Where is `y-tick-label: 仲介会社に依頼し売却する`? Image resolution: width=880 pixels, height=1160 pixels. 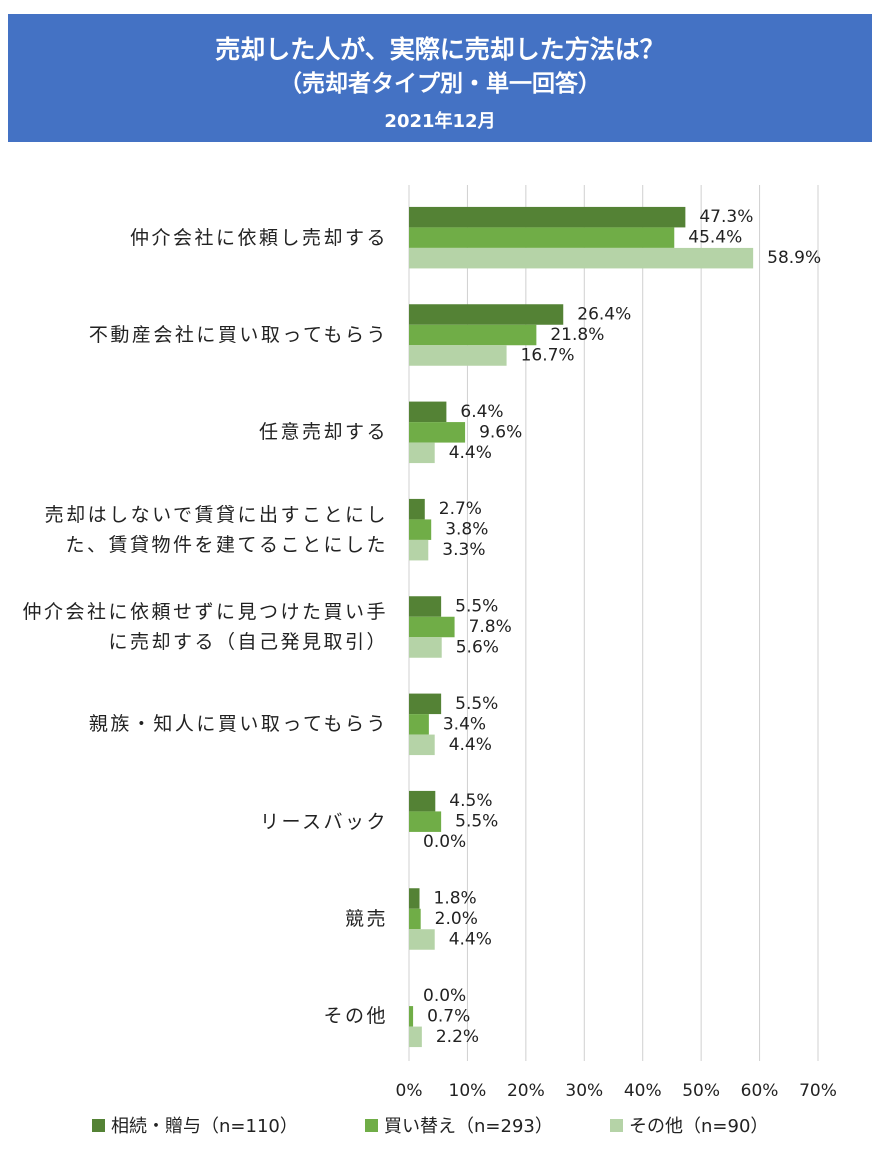
y-tick-label: 仲介会社に依頼し売却する is located at coordinates (258, 237).